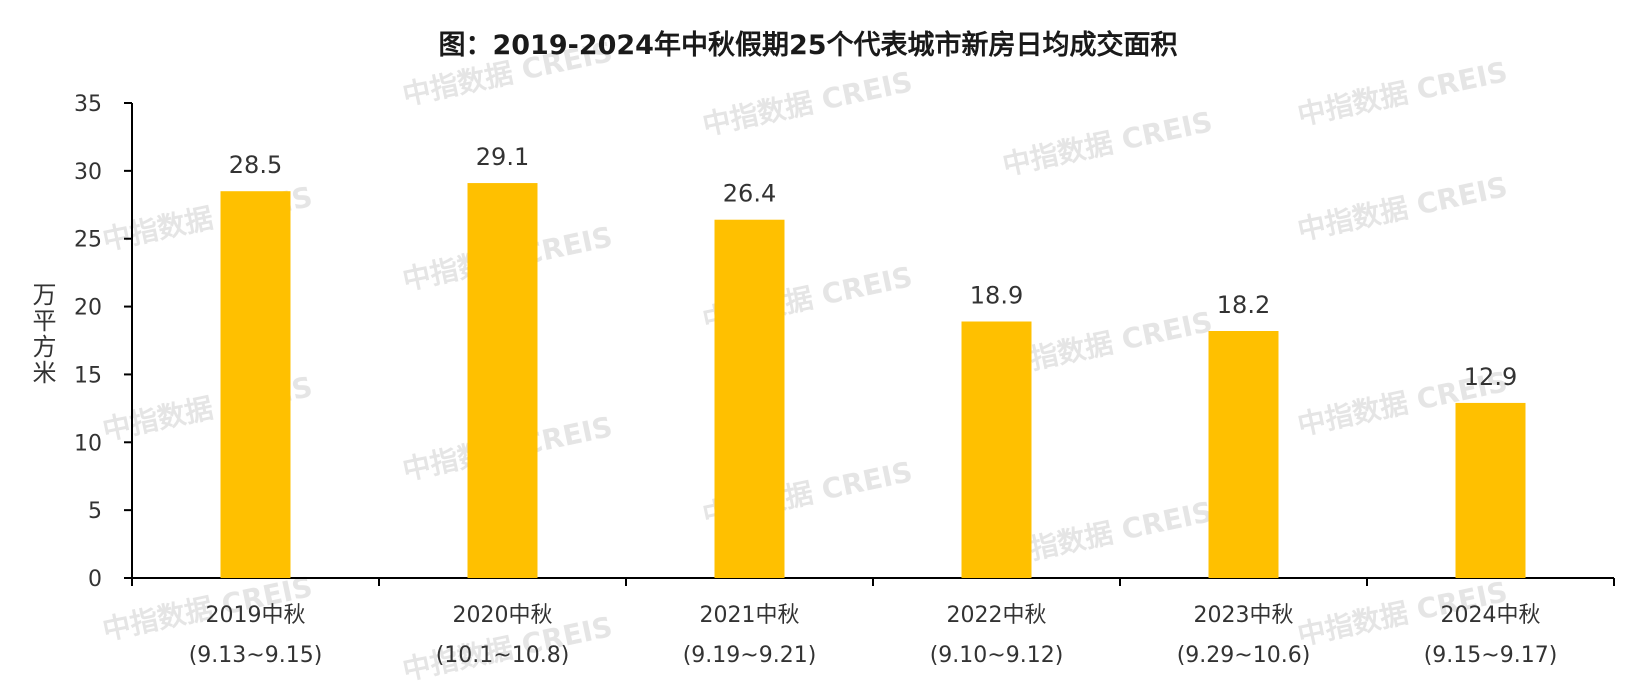 This screenshot has width=1644, height=695. I want to click on x-category-label: 2024中秋, so click(1491, 615).